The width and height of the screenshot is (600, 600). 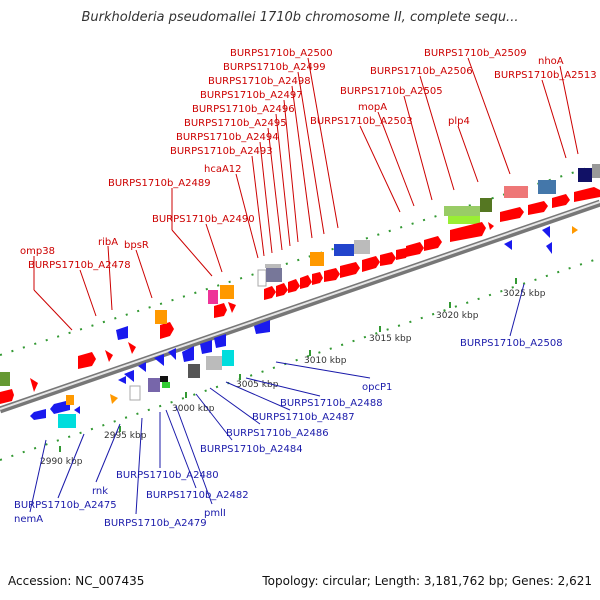 What do you see at coordinates (551, 61) in the screenshot?
I see `gene-label: nhoA` at bounding box center [551, 61].